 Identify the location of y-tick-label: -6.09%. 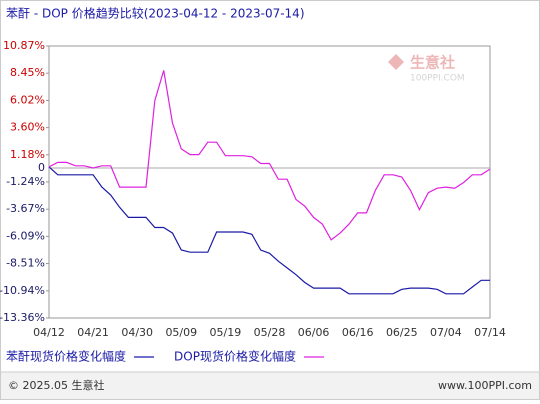
(25, 235).